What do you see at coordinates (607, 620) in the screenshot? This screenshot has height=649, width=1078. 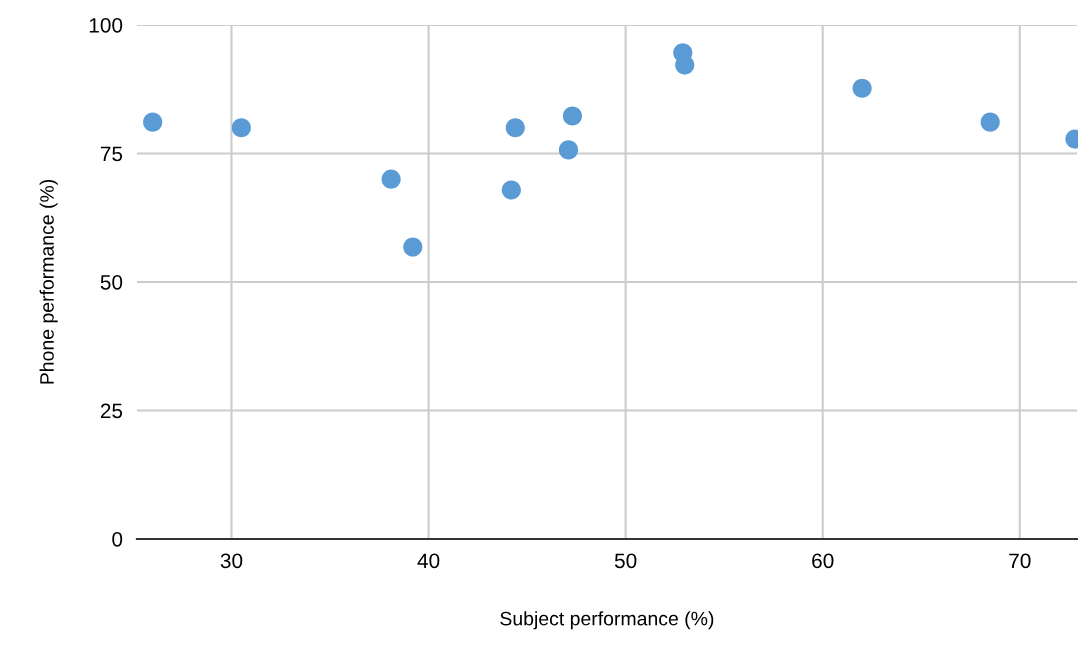 I see `x-axis-title: Subject performance (%)` at bounding box center [607, 620].